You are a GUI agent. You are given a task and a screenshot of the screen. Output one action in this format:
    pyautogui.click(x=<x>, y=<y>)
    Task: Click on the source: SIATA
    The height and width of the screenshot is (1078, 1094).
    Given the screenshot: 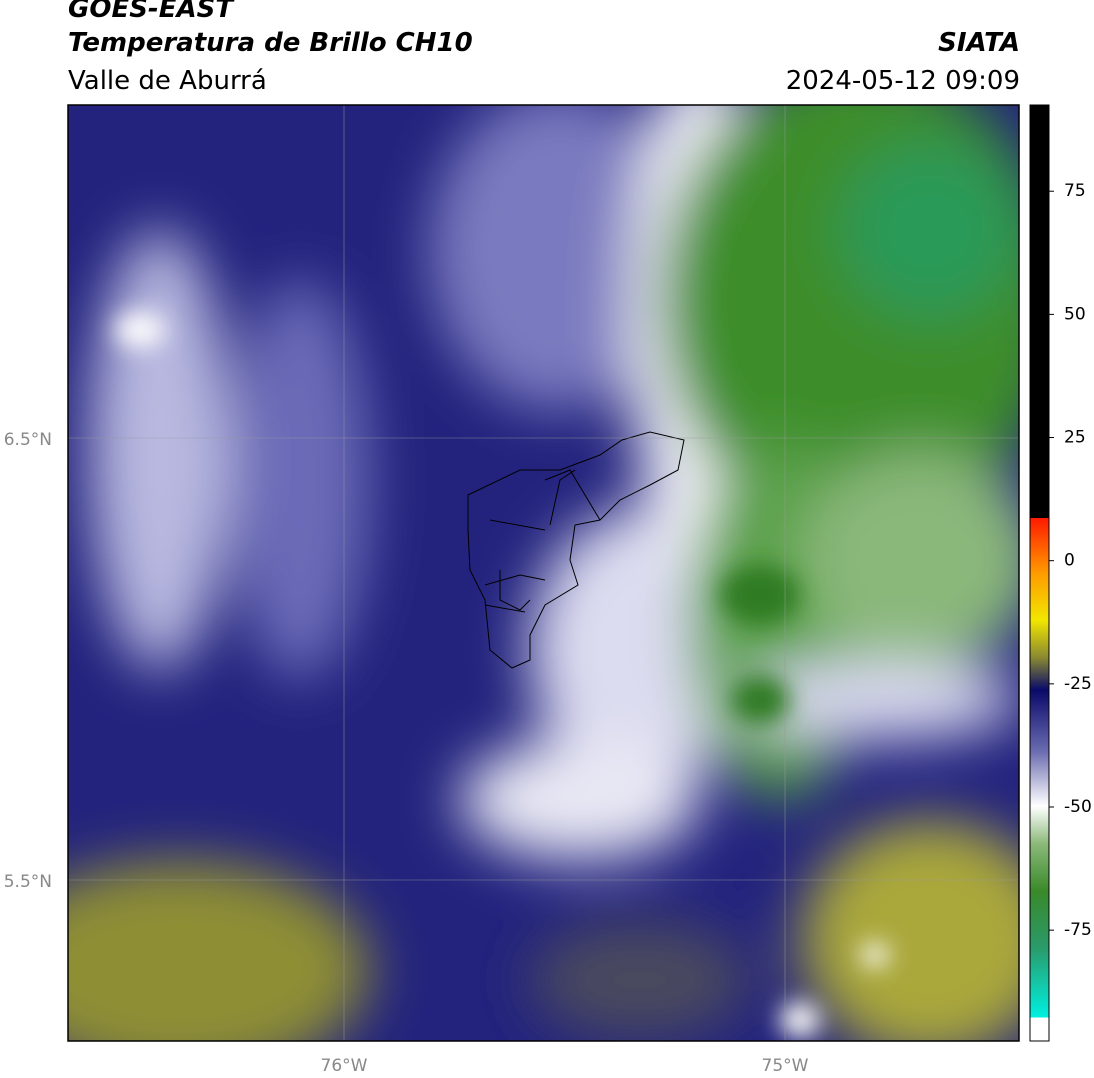 What is the action you would take?
    pyautogui.click(x=979, y=43)
    